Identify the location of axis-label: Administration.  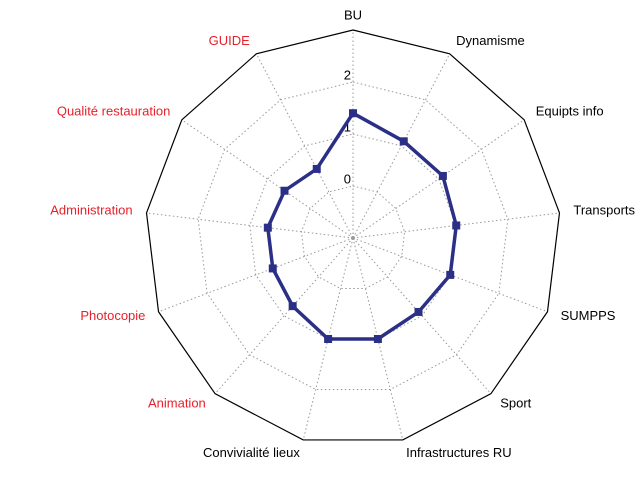
(91, 210).